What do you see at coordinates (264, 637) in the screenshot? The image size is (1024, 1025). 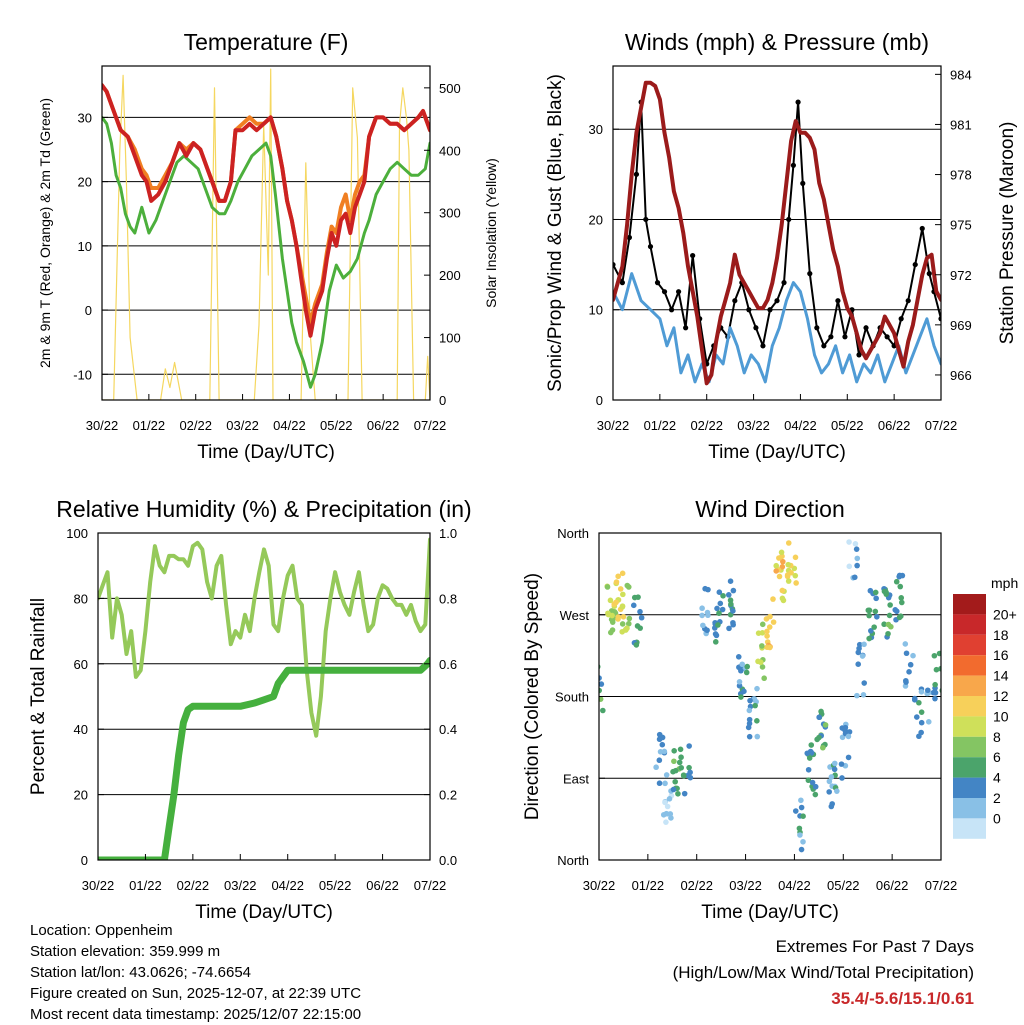 I see `series-line-relative-humidity` at bounding box center [264, 637].